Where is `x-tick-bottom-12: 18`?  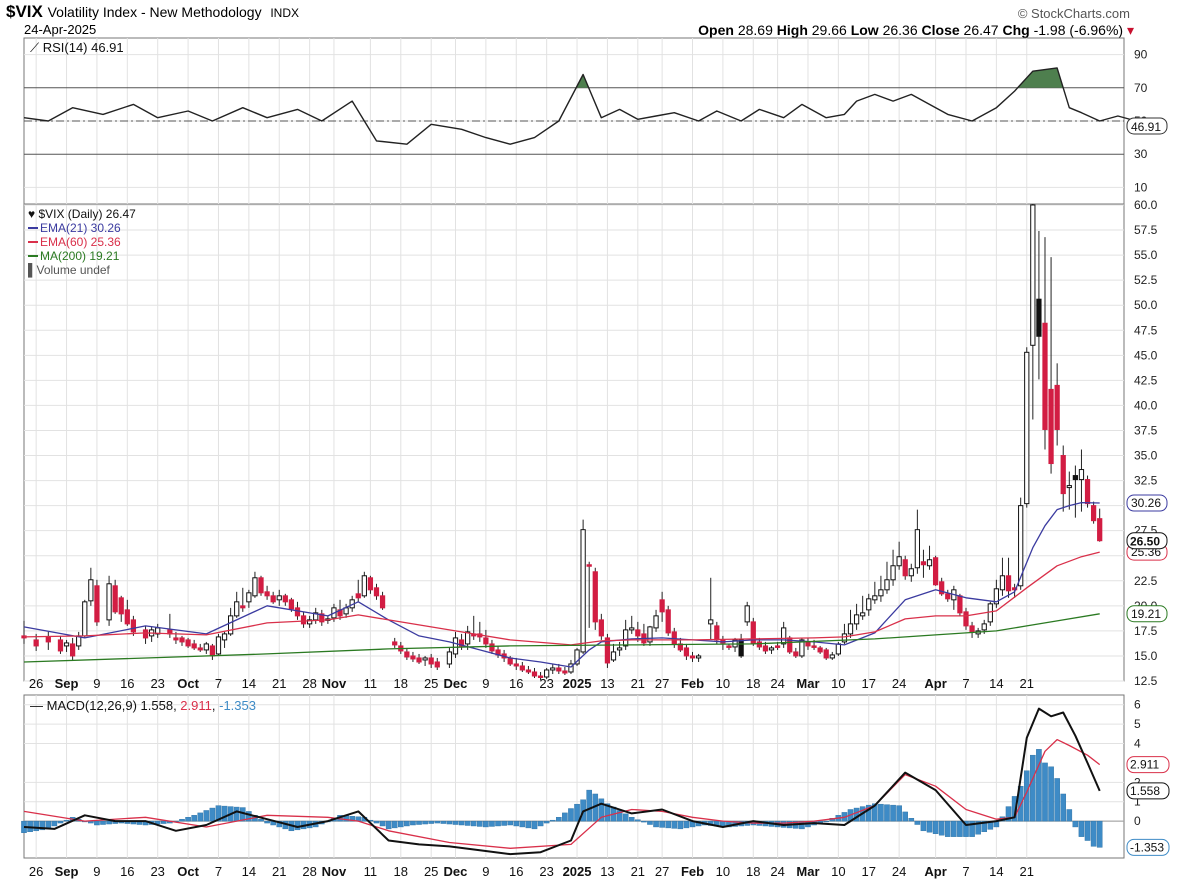 x-tick-bottom-12: 18 is located at coordinates (401, 871).